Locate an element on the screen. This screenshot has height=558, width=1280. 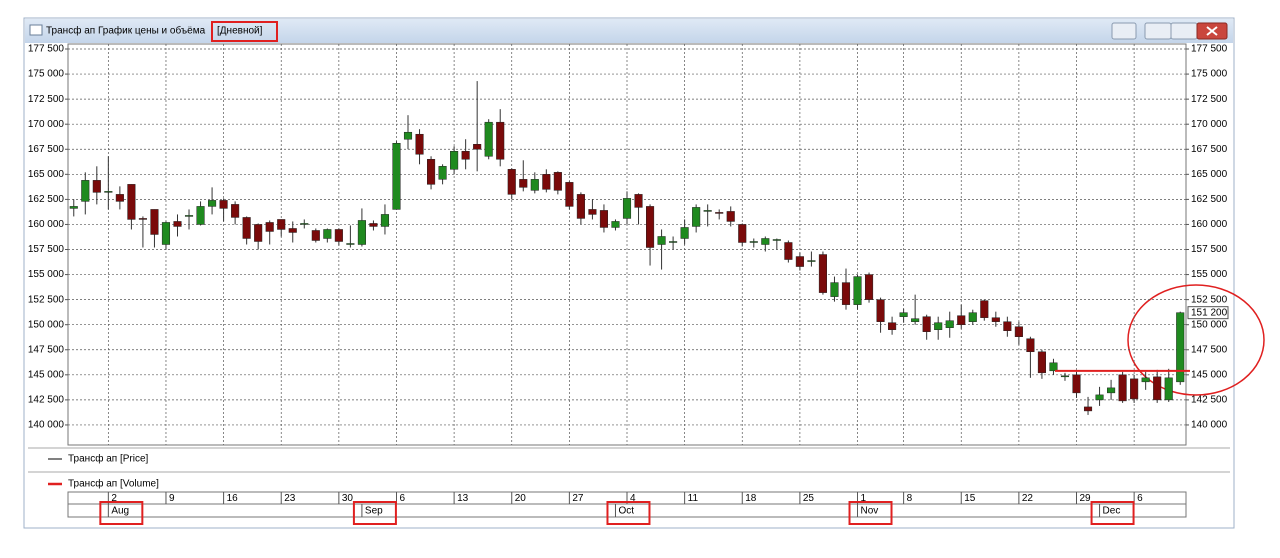
x-tick-label: 22 is located at coordinates (1028, 498).